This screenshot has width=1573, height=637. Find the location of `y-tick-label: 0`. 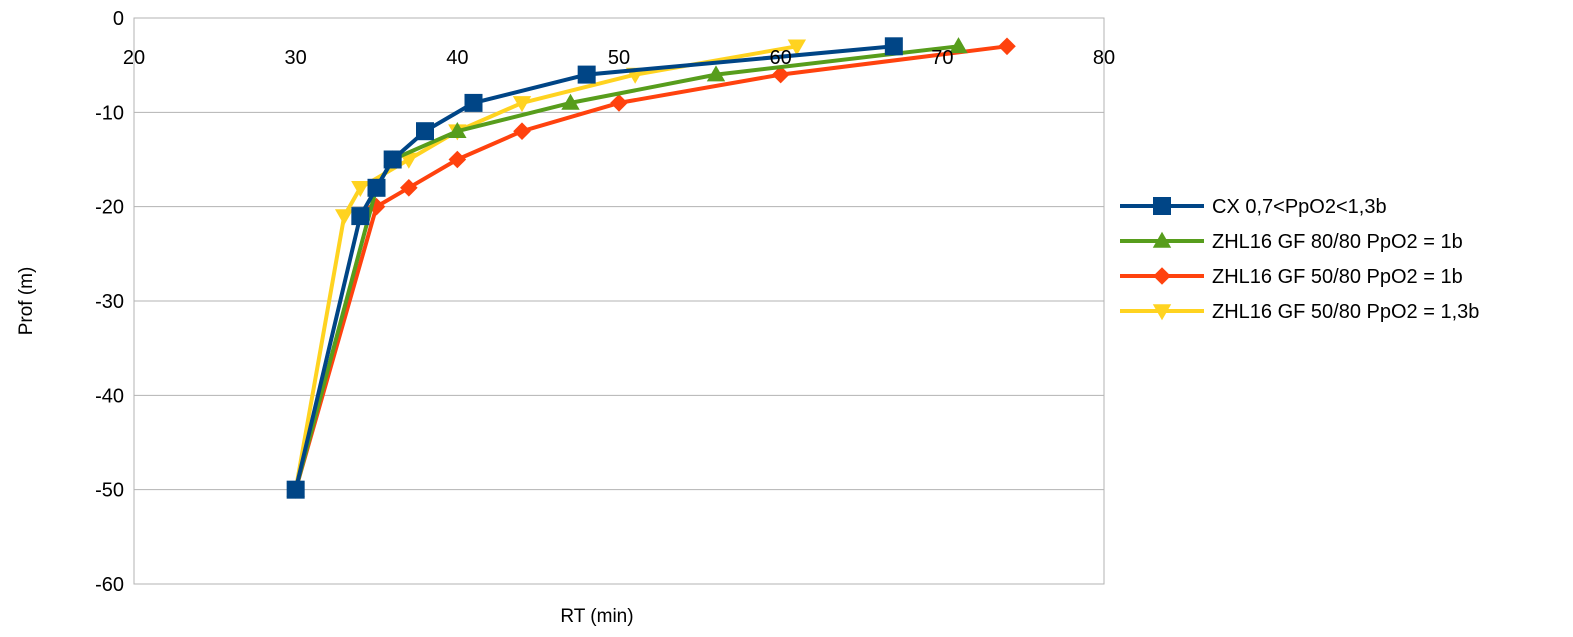

y-tick-label: 0 is located at coordinates (118, 19).